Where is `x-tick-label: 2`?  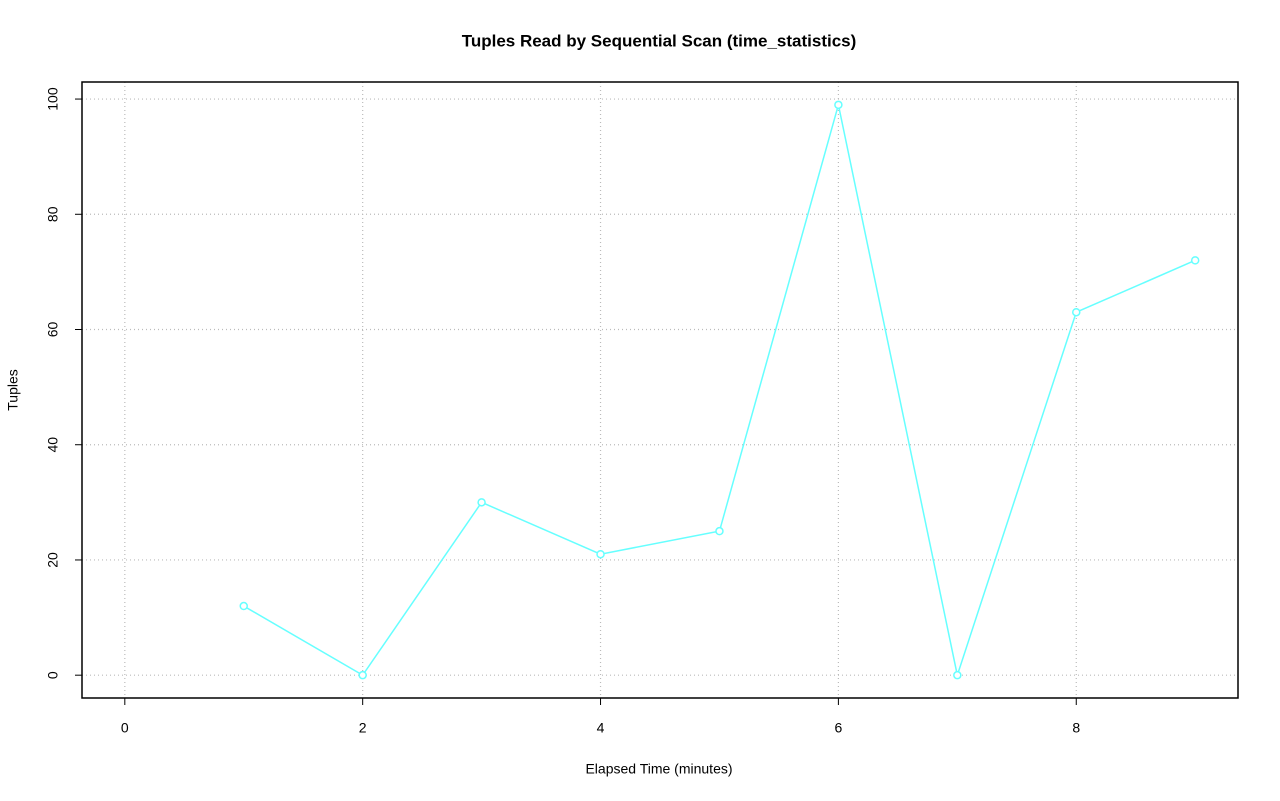 x-tick-label: 2 is located at coordinates (363, 728).